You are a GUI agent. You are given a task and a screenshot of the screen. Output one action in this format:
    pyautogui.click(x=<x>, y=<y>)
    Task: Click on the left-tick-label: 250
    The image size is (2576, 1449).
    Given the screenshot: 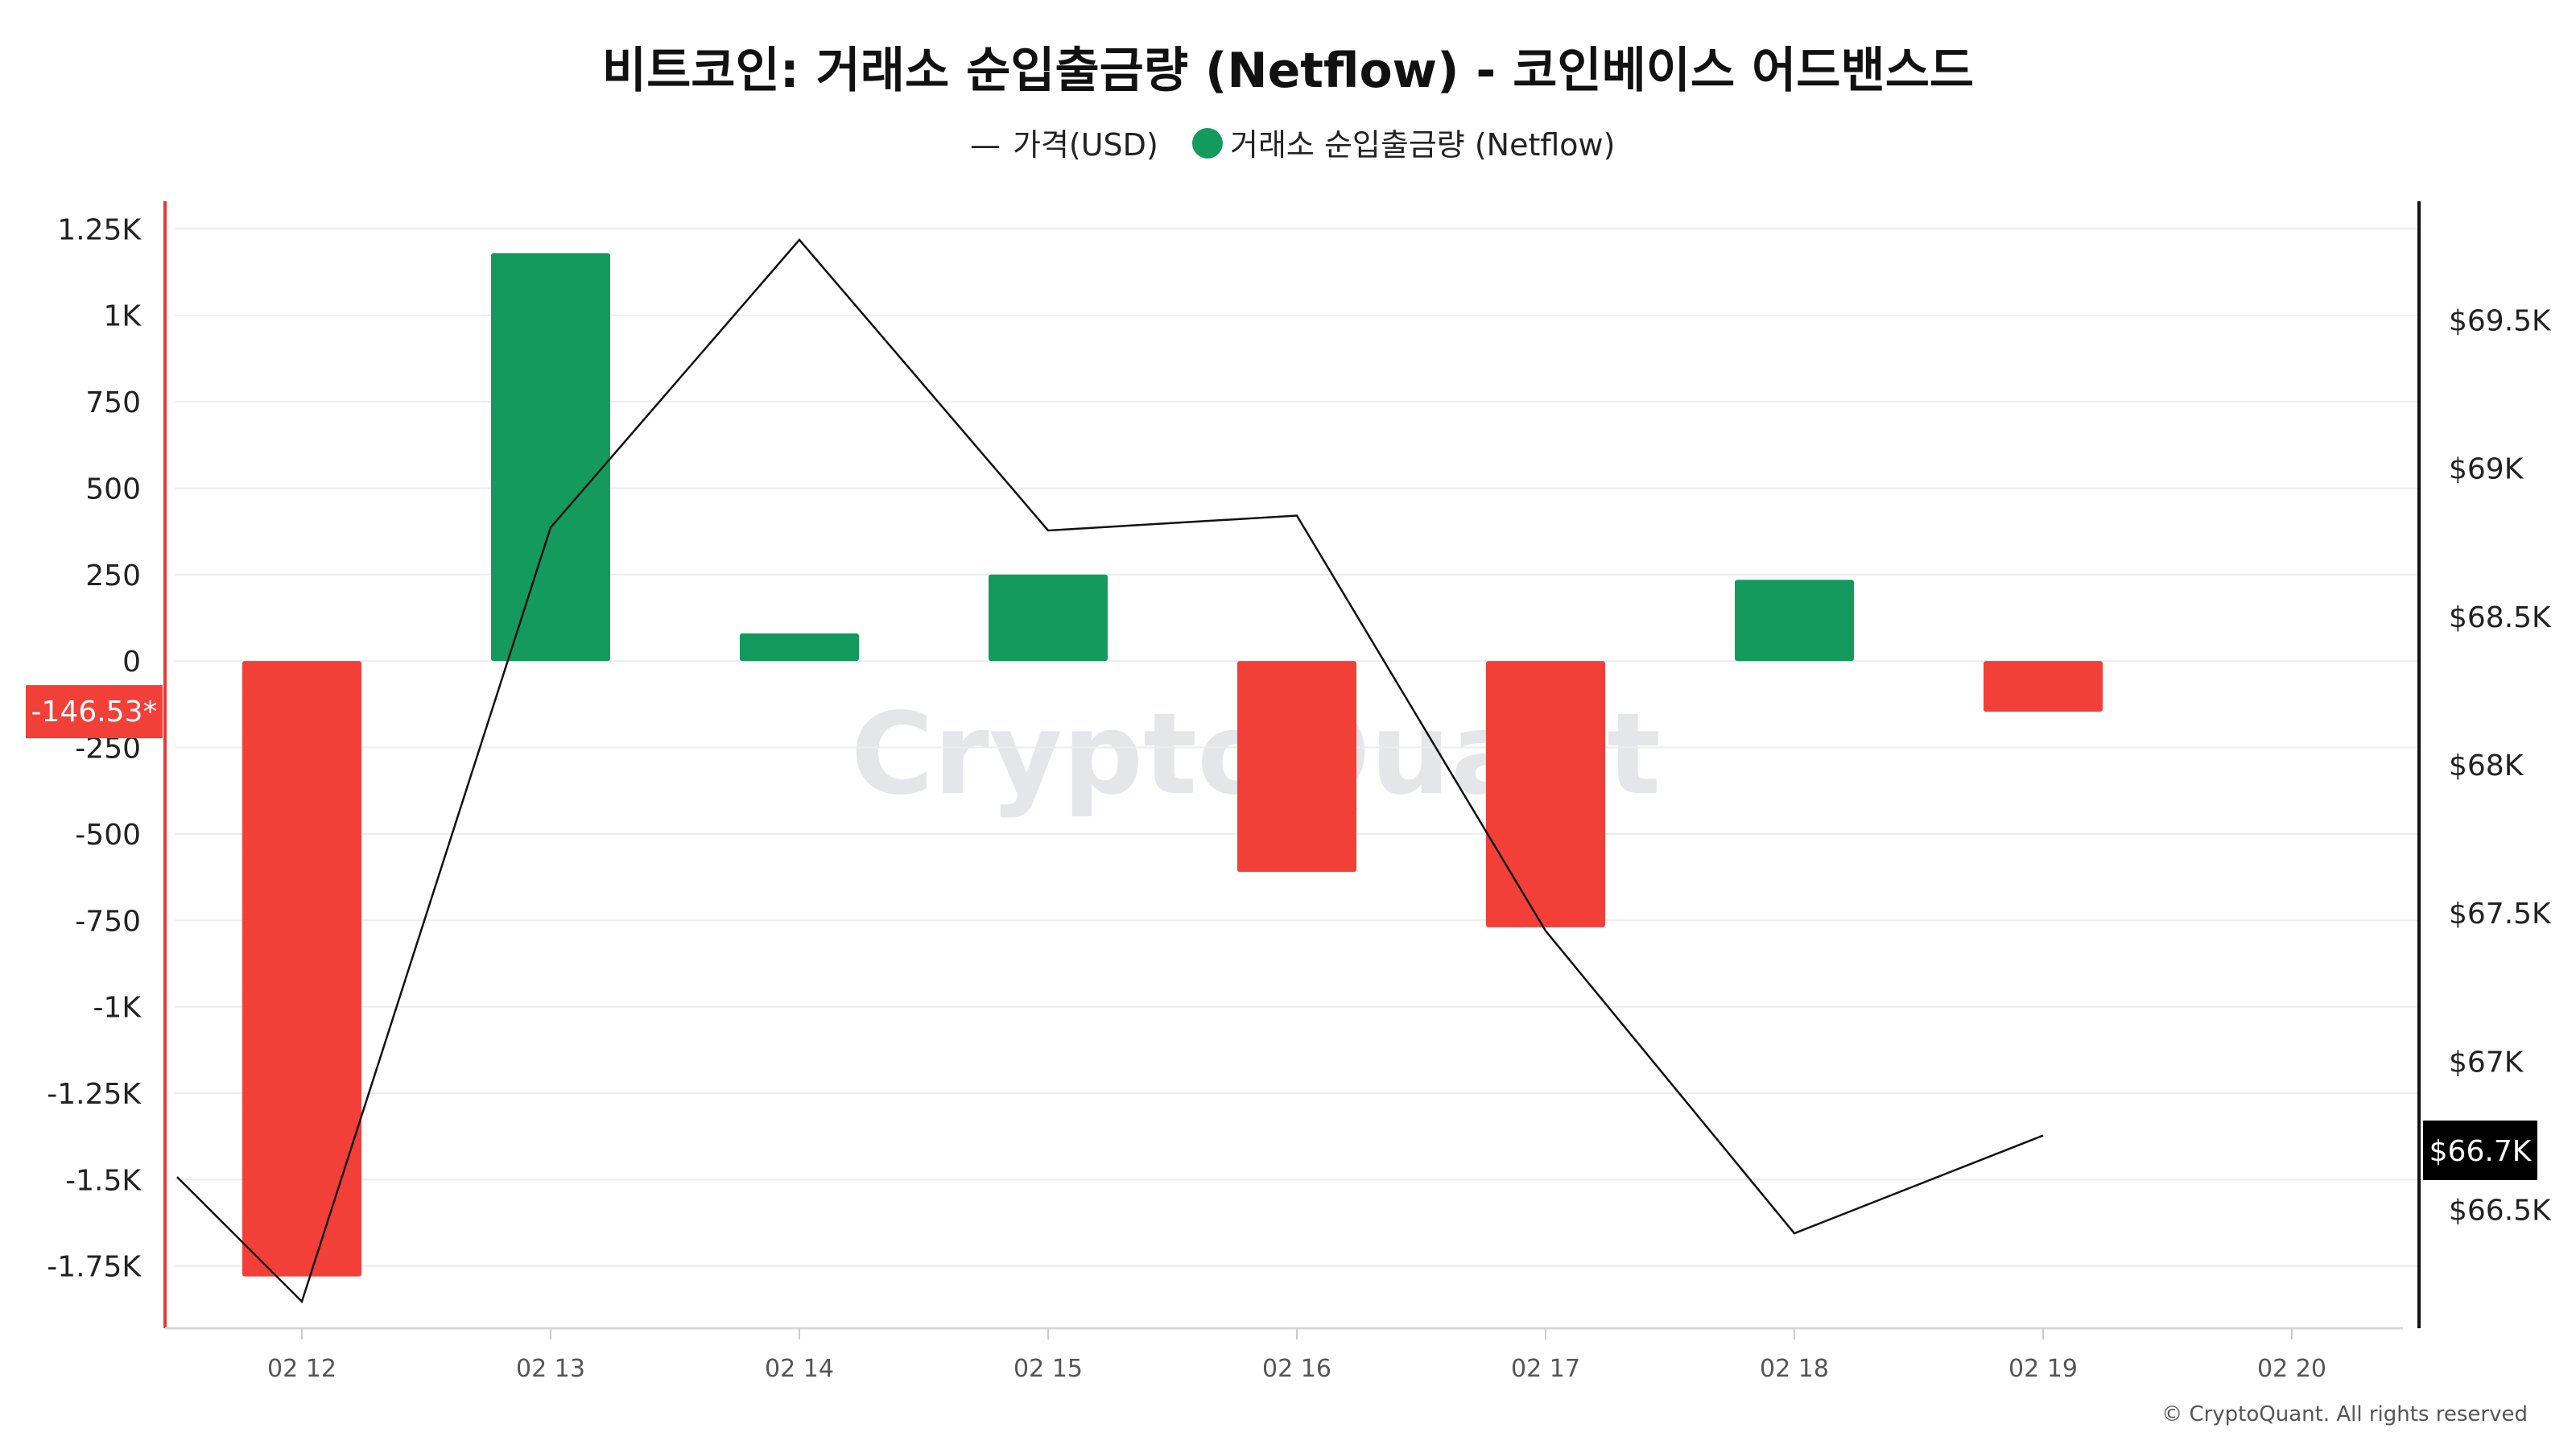 What is the action you would take?
    pyautogui.click(x=113, y=575)
    